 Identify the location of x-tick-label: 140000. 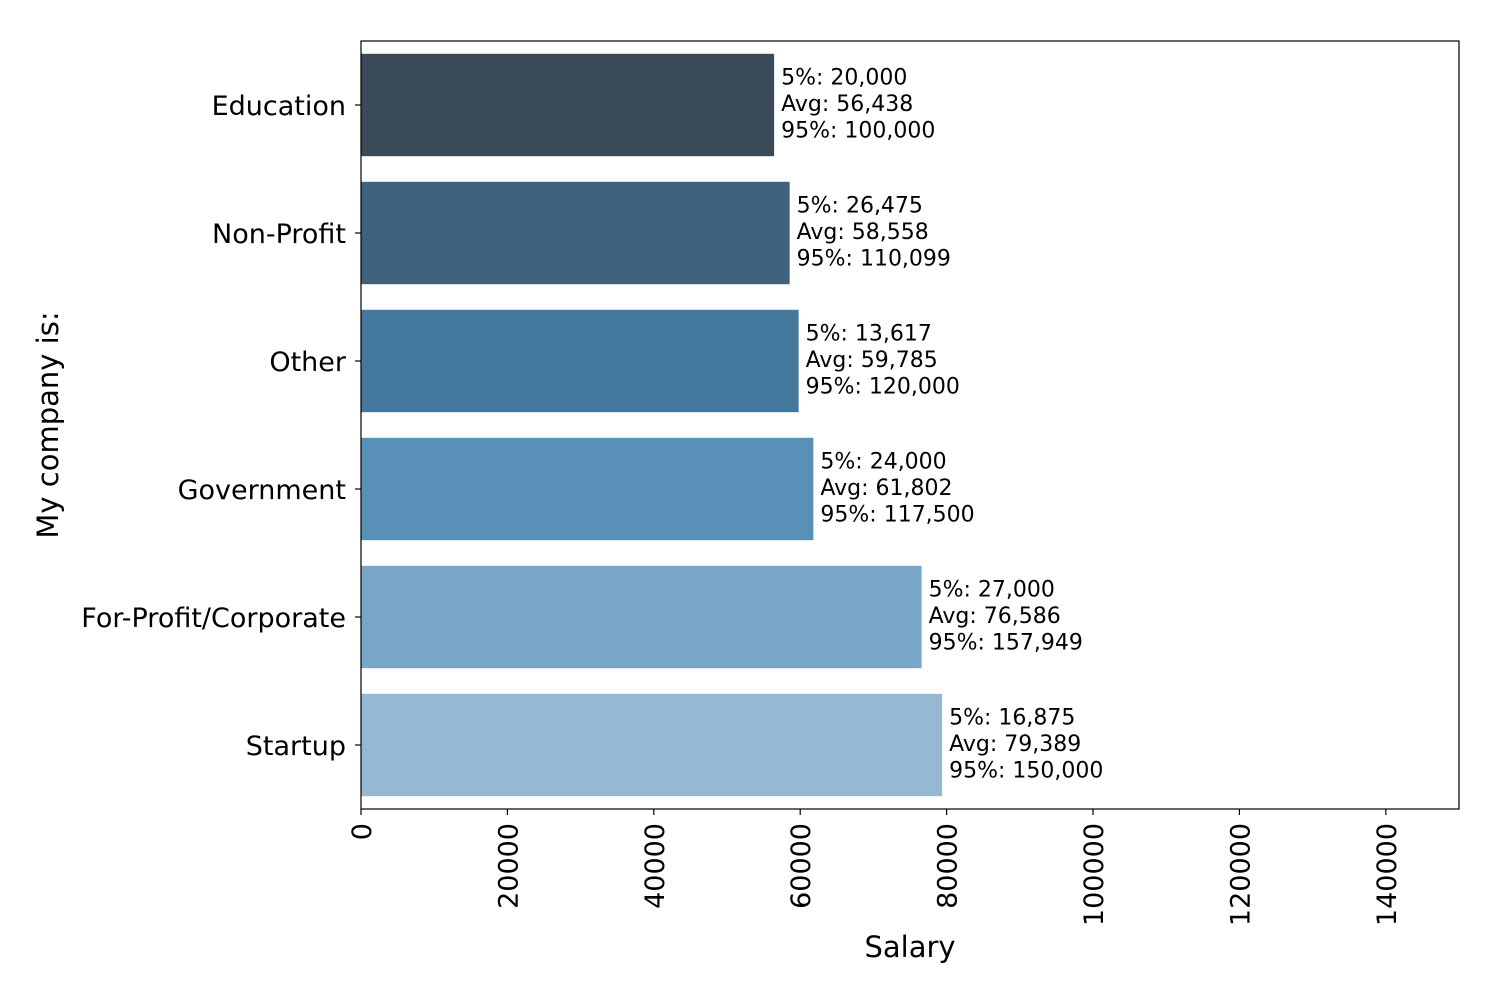
(1387, 874).